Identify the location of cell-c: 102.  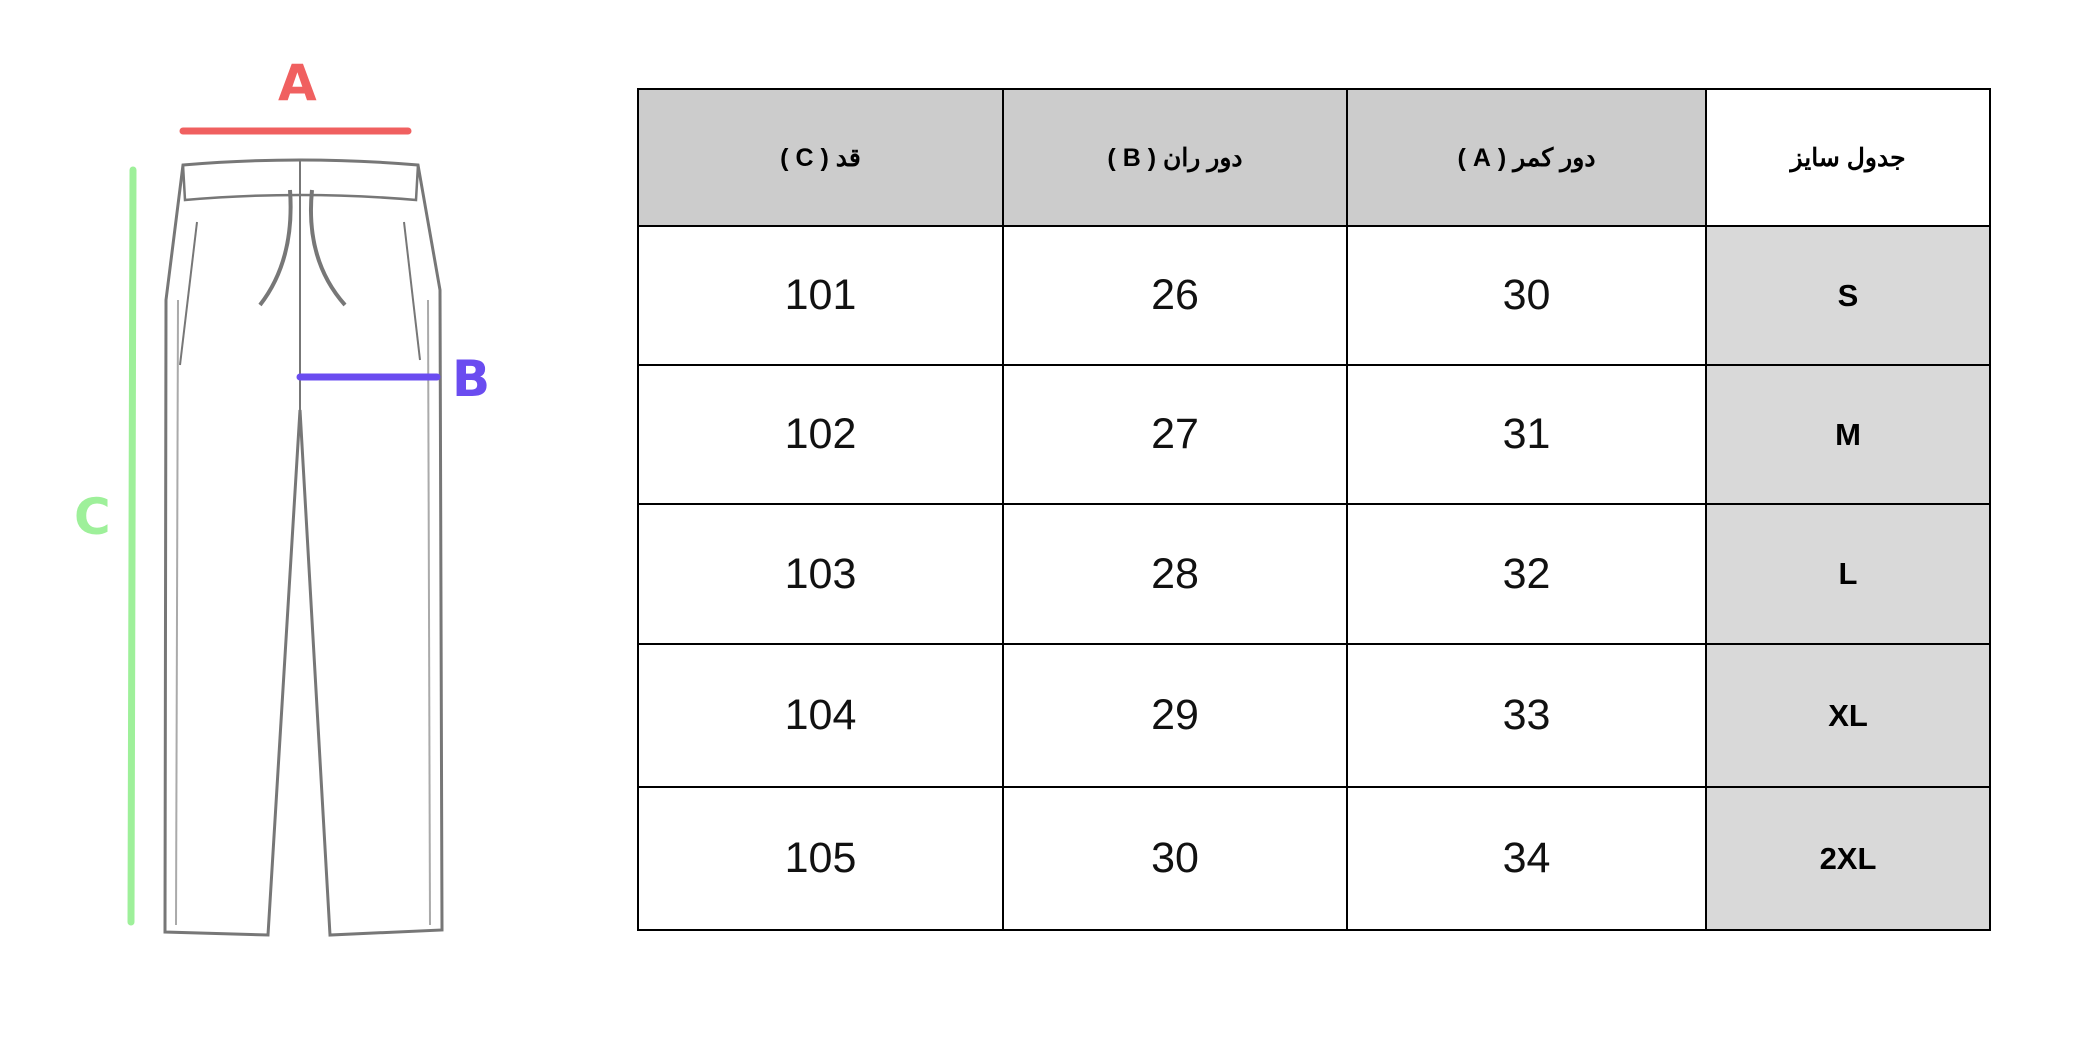
(820, 434).